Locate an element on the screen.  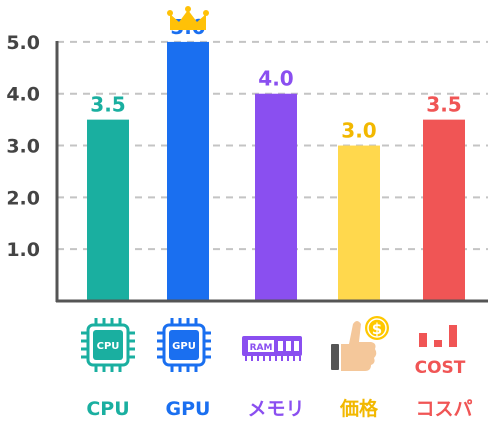
gpu-chip-icon: GPU is located at coordinates (184, 345).